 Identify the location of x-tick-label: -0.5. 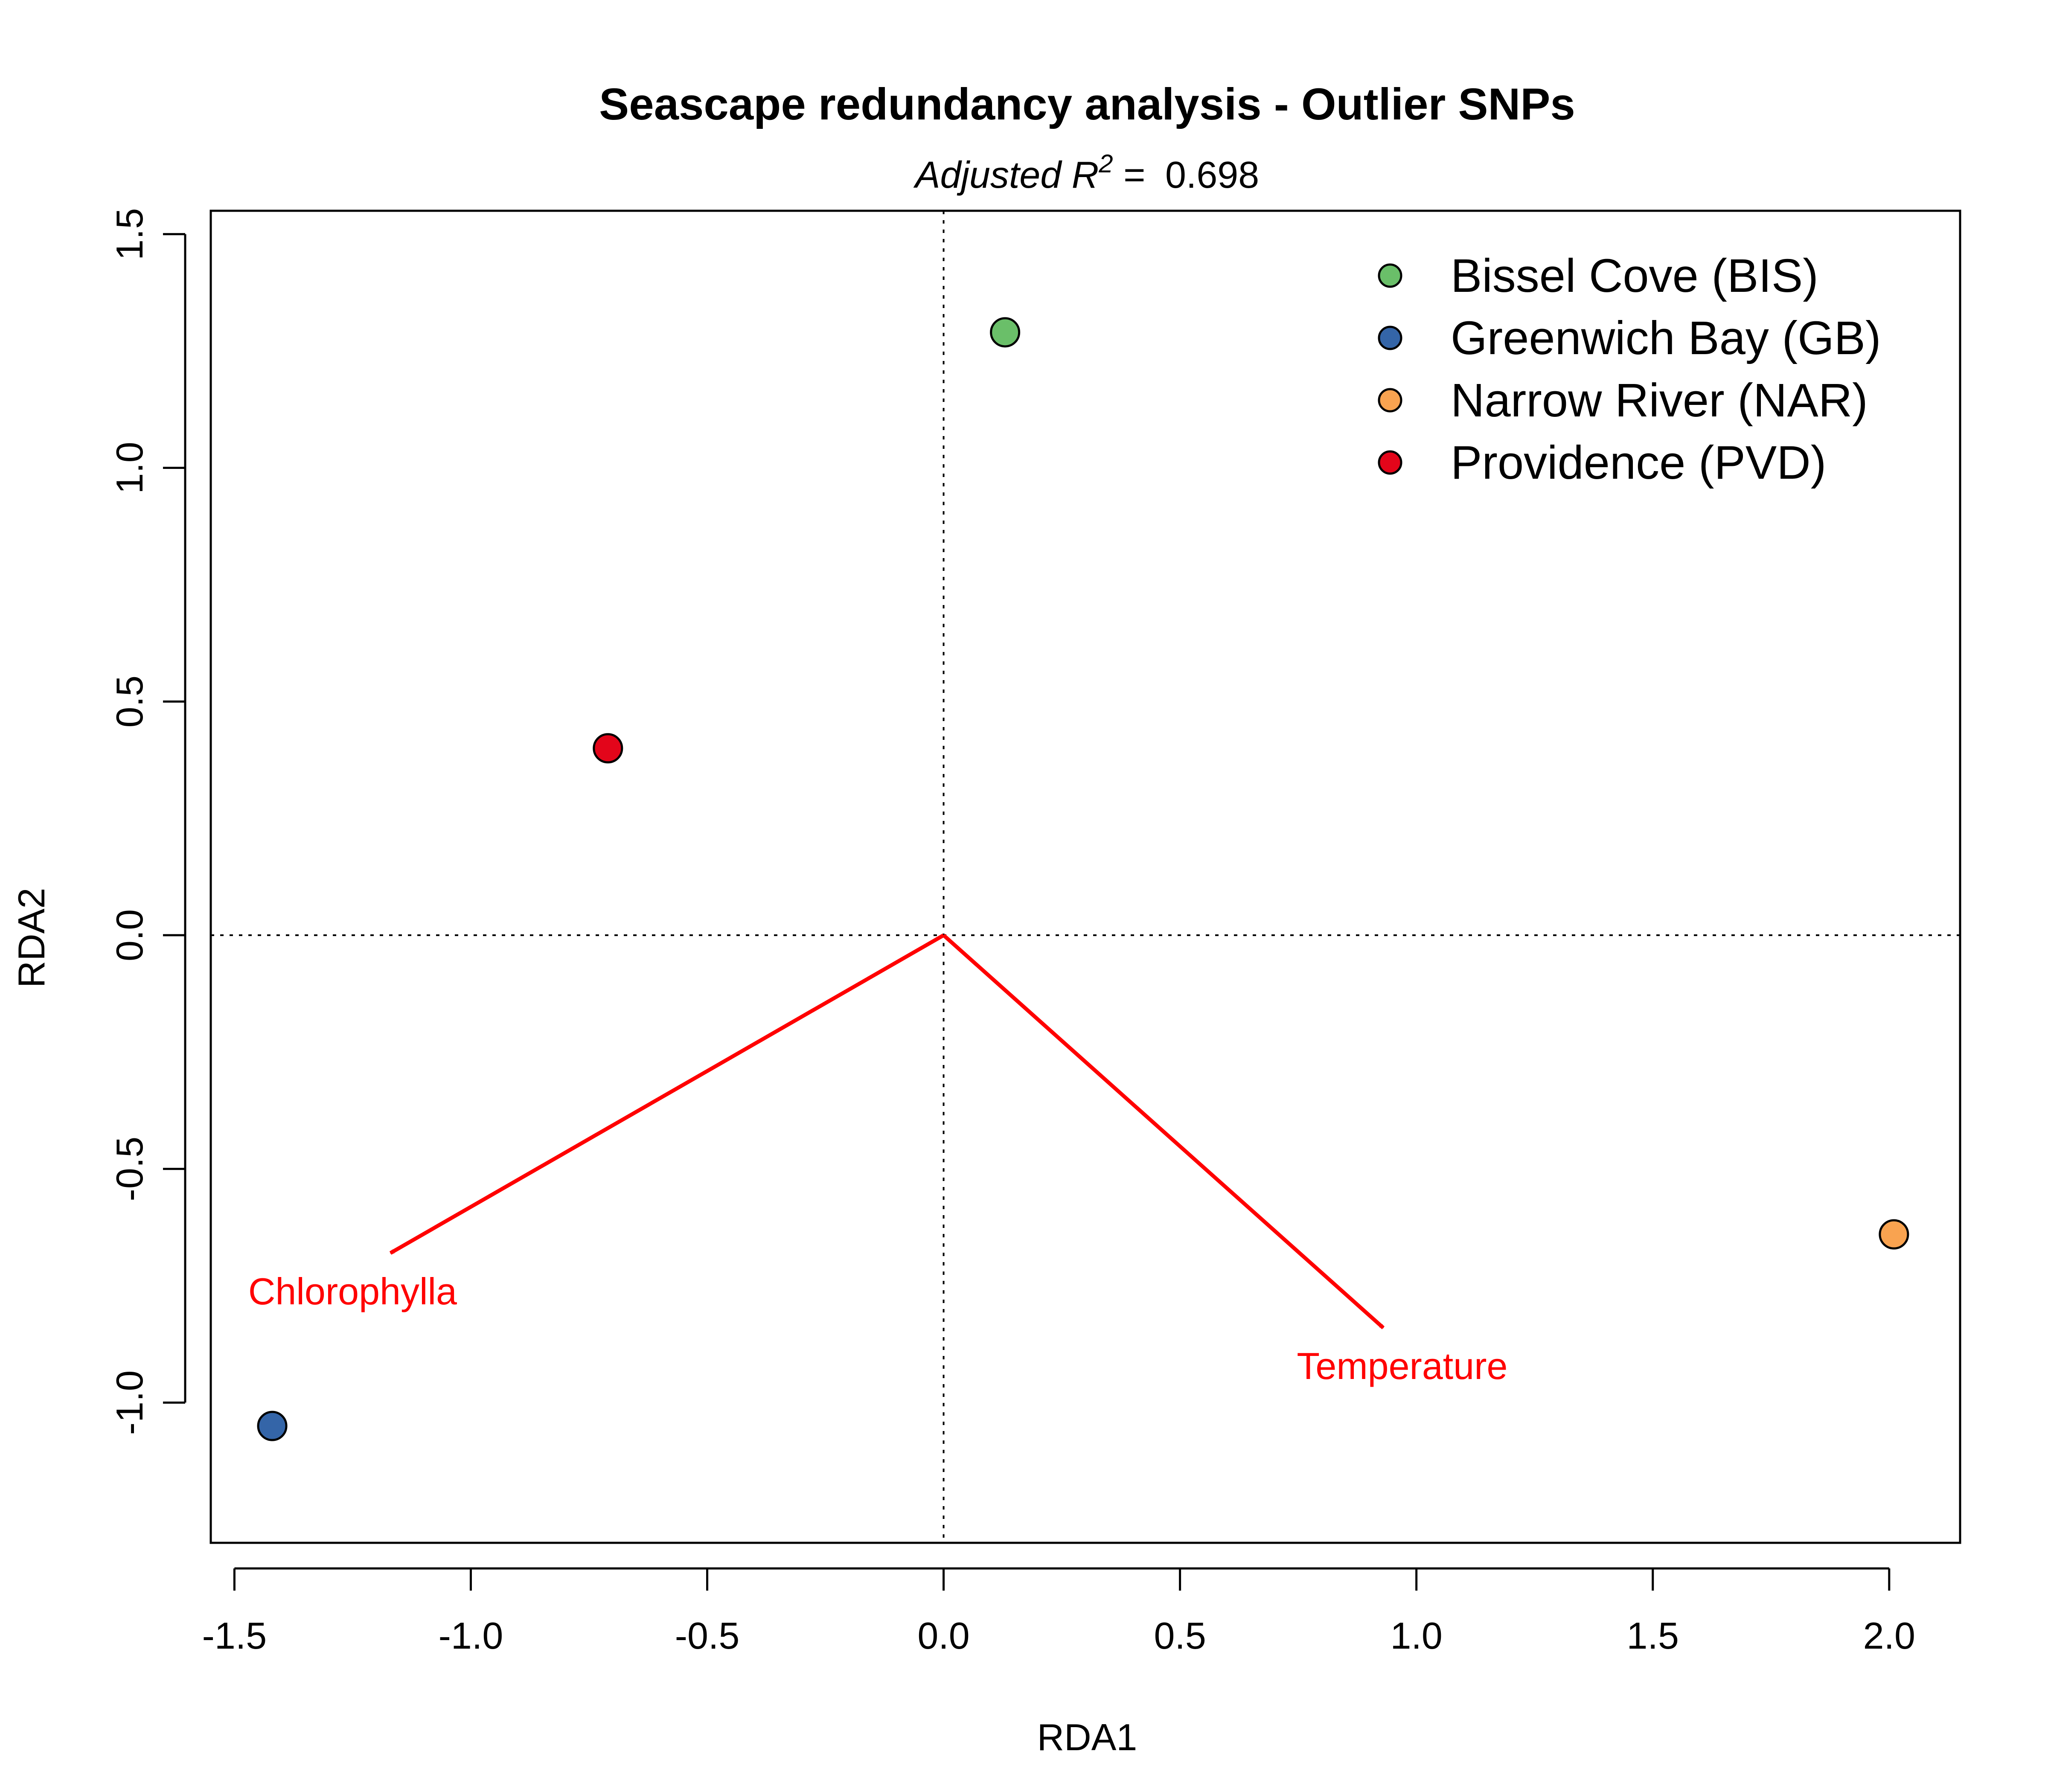
(707, 1636).